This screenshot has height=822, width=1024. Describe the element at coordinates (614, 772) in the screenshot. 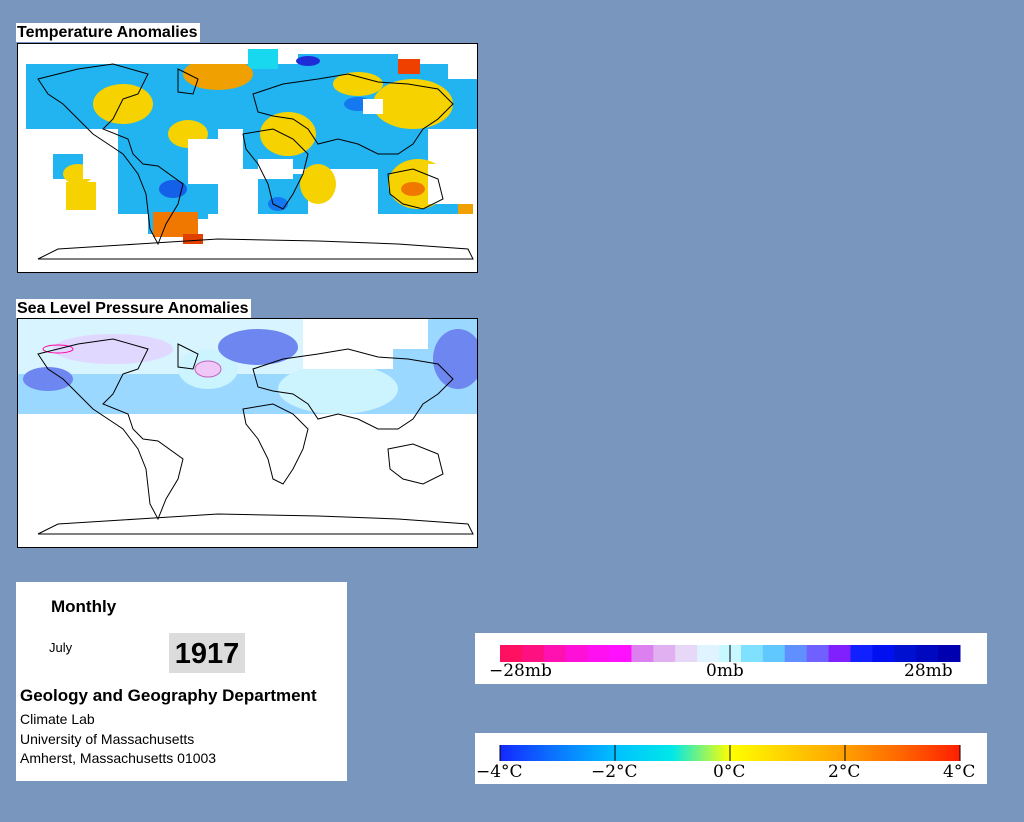

I see `temperature-tick-minus2: −2°C` at that location.